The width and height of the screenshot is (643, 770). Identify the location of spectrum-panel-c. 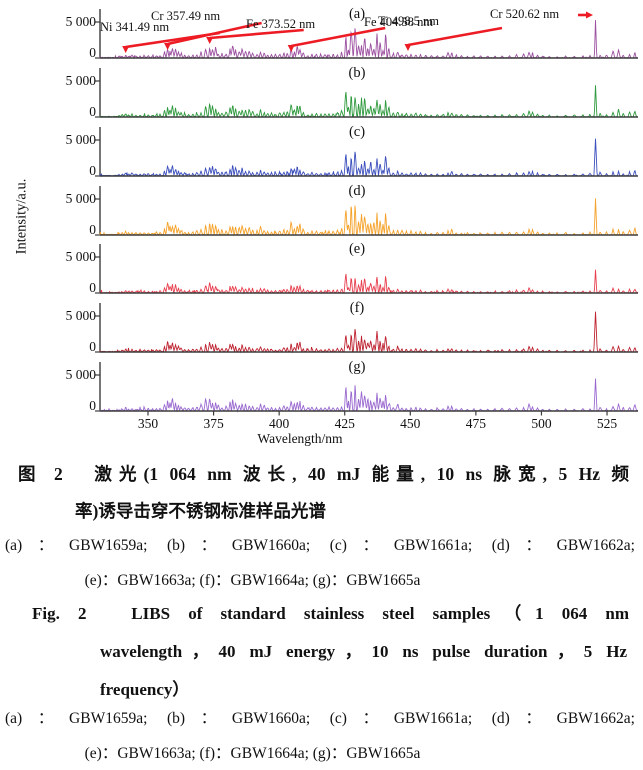
(366, 152).